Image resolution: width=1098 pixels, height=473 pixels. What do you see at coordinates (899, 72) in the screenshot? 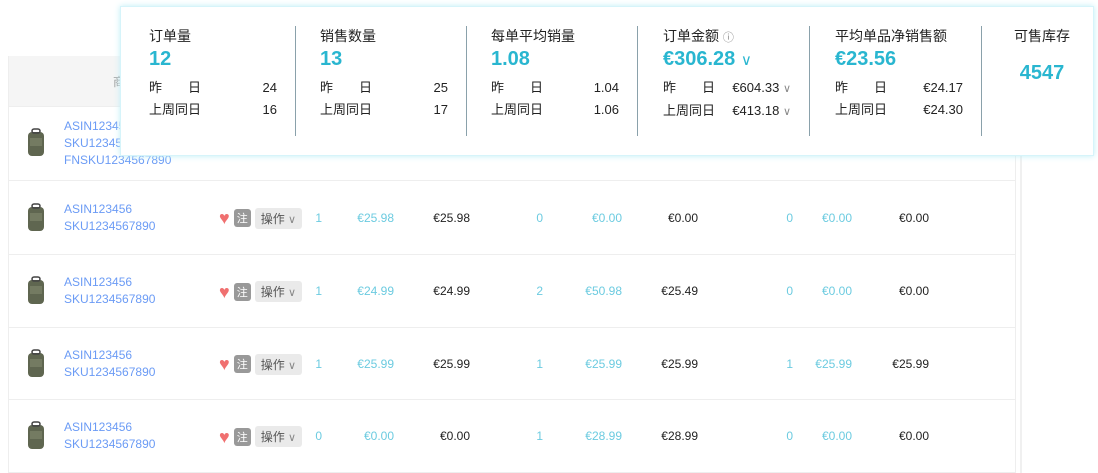
I see `metric-card: 平均单品净销售额 €23.56 昨 日 €24.17 上周同日 €24.30` at bounding box center [899, 72].